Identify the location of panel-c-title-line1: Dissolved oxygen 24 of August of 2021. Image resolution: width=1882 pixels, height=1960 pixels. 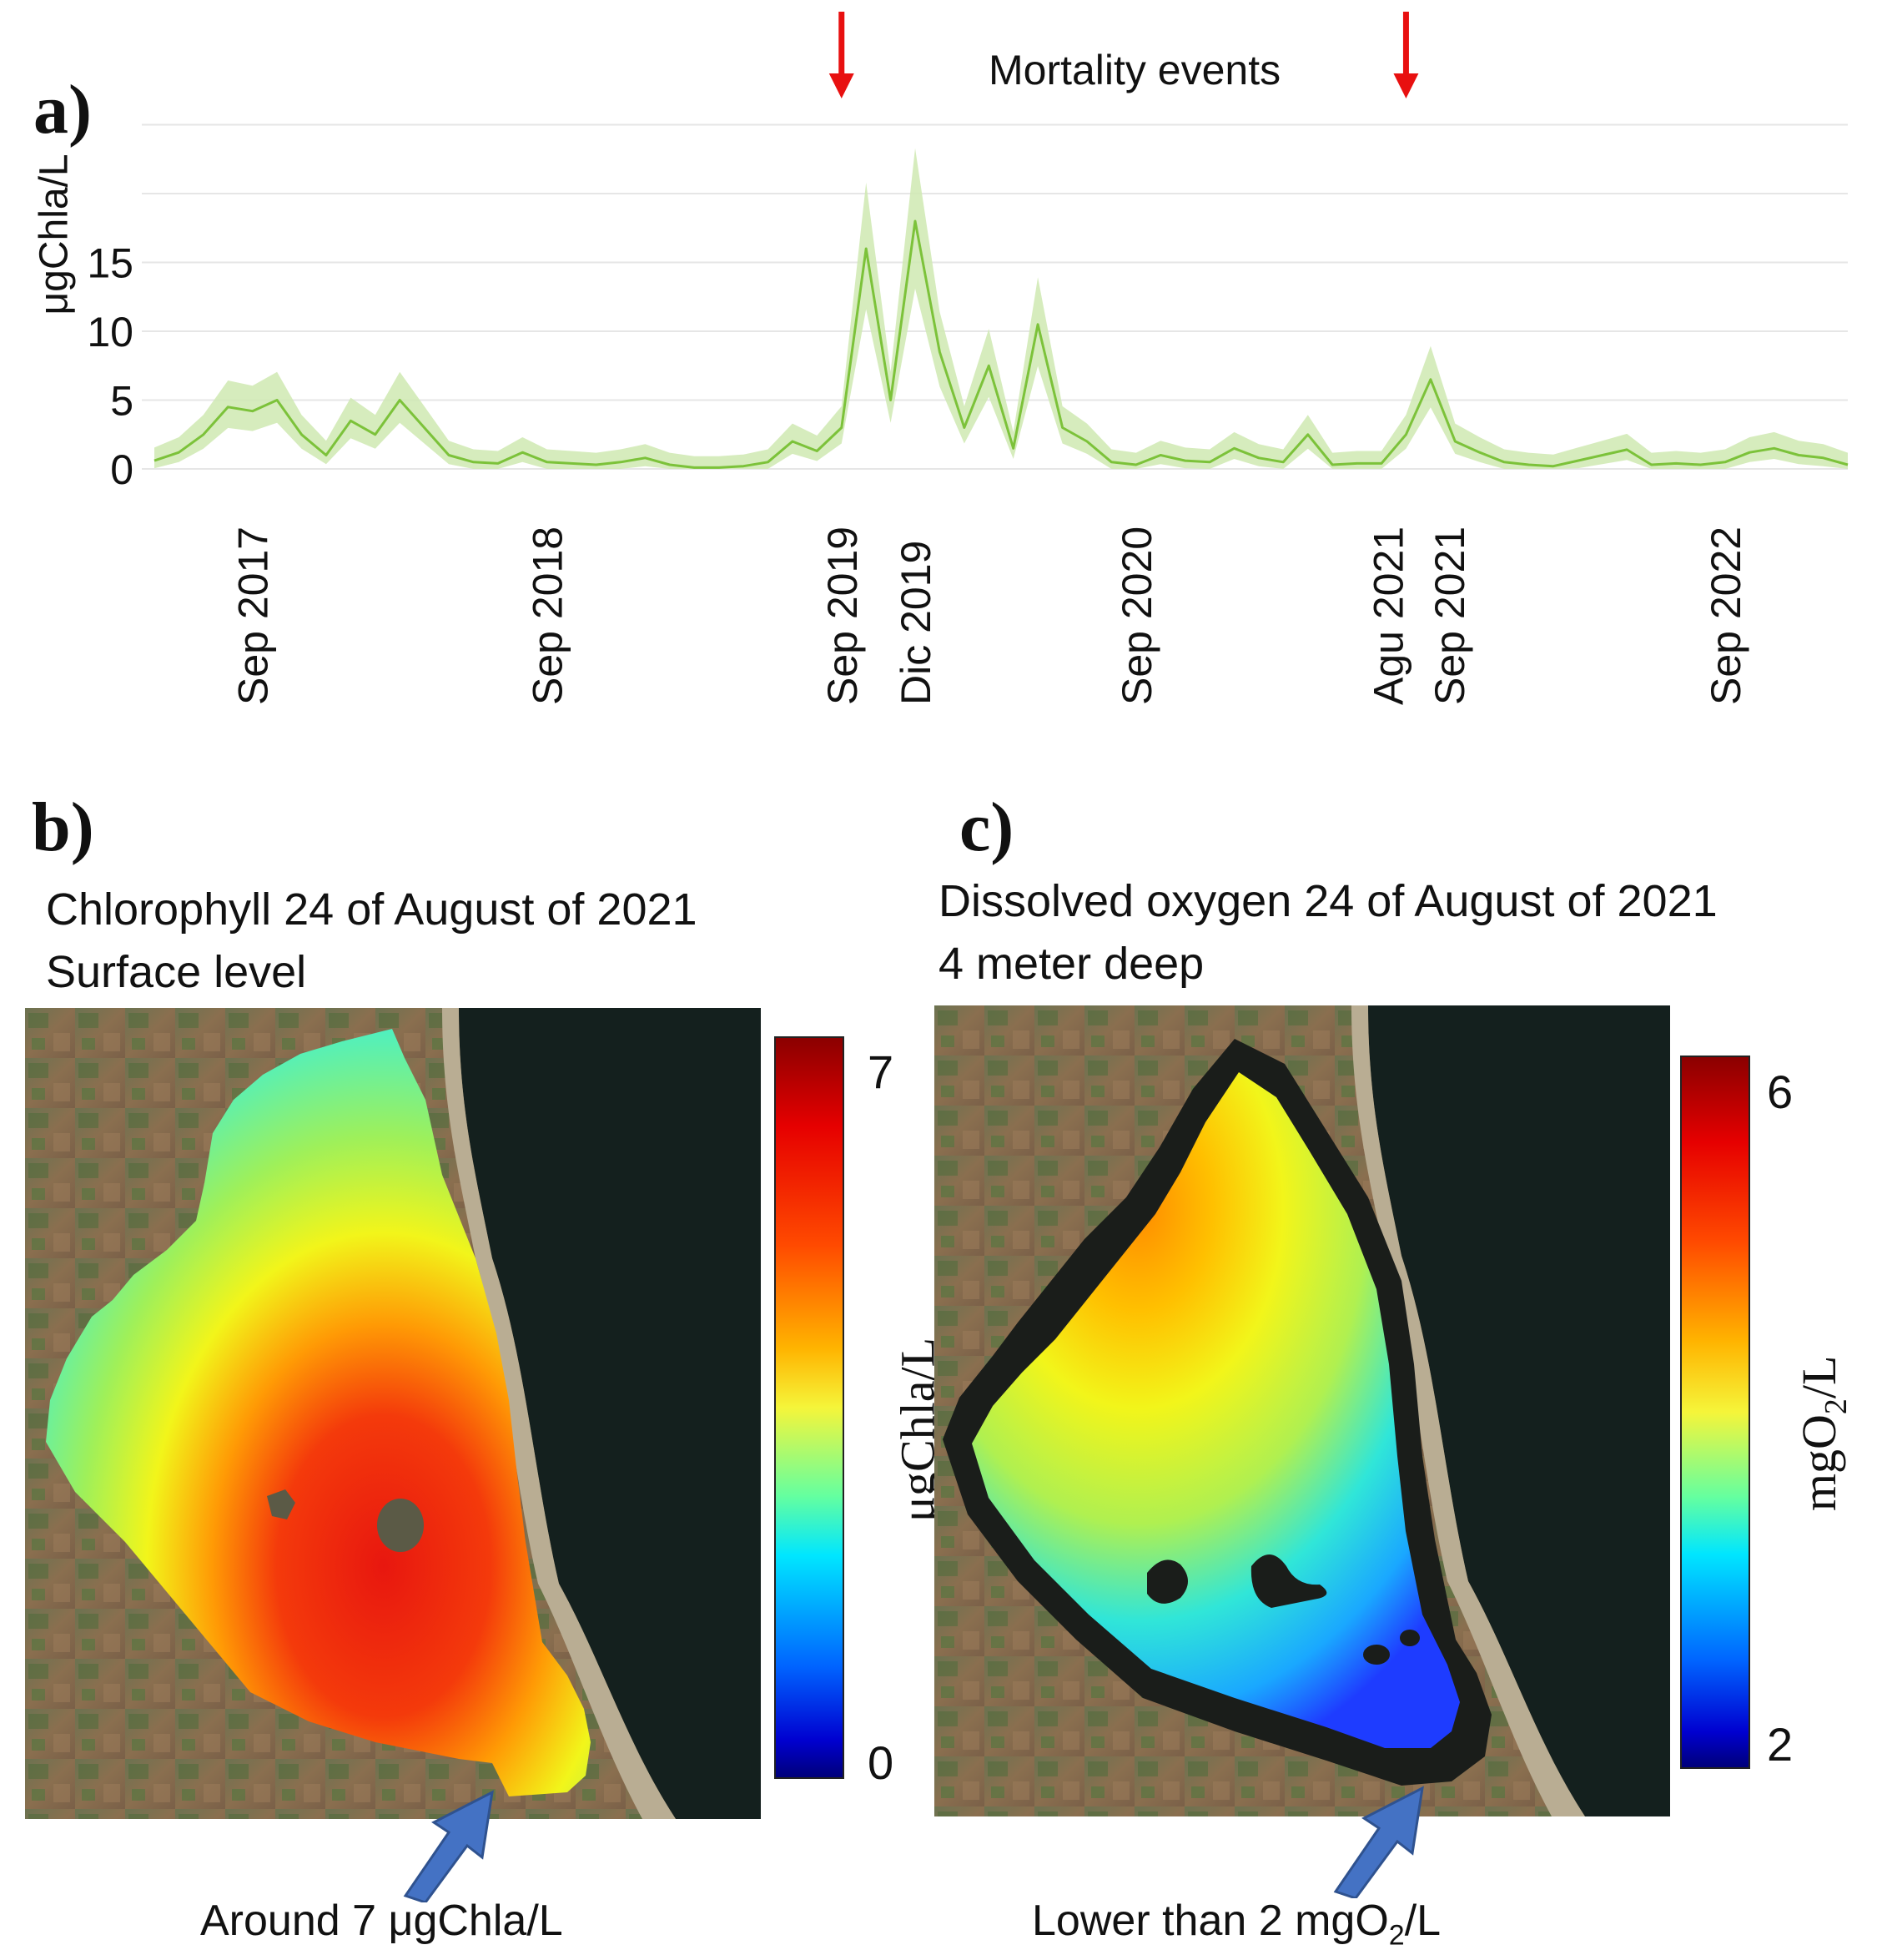
(1328, 901).